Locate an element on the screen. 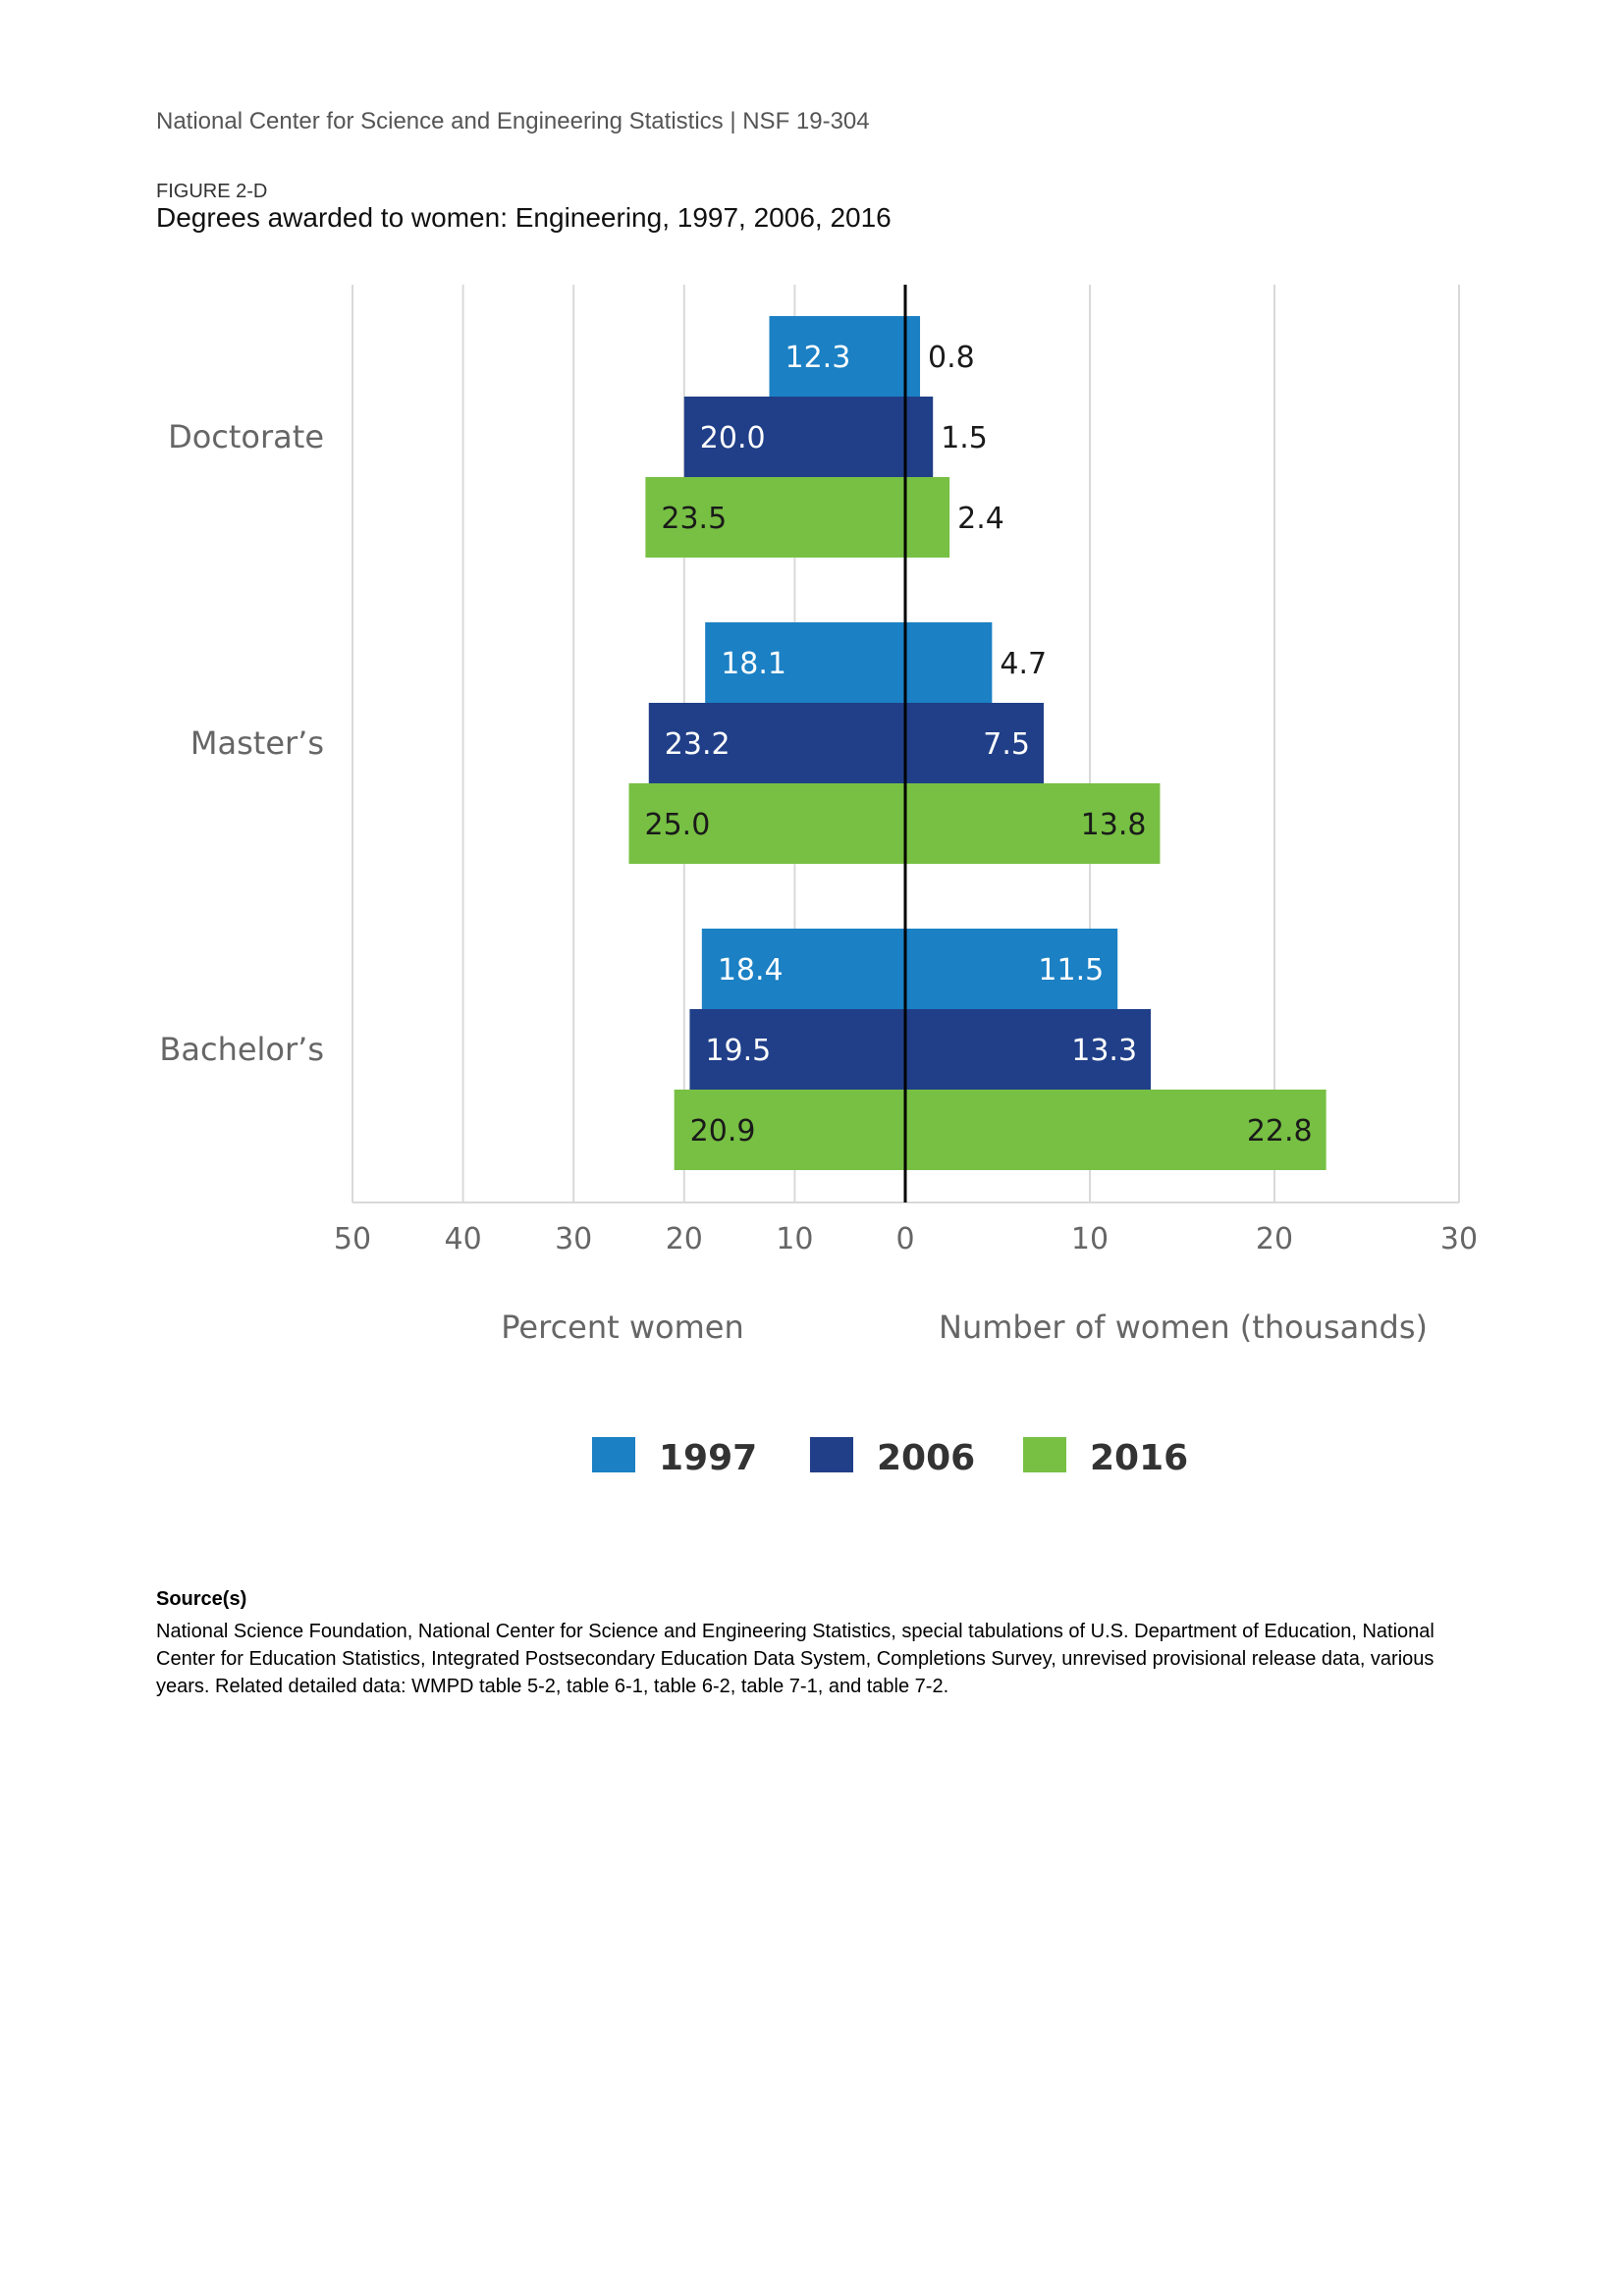  data-label-number: 13.3 is located at coordinates (1104, 1051).